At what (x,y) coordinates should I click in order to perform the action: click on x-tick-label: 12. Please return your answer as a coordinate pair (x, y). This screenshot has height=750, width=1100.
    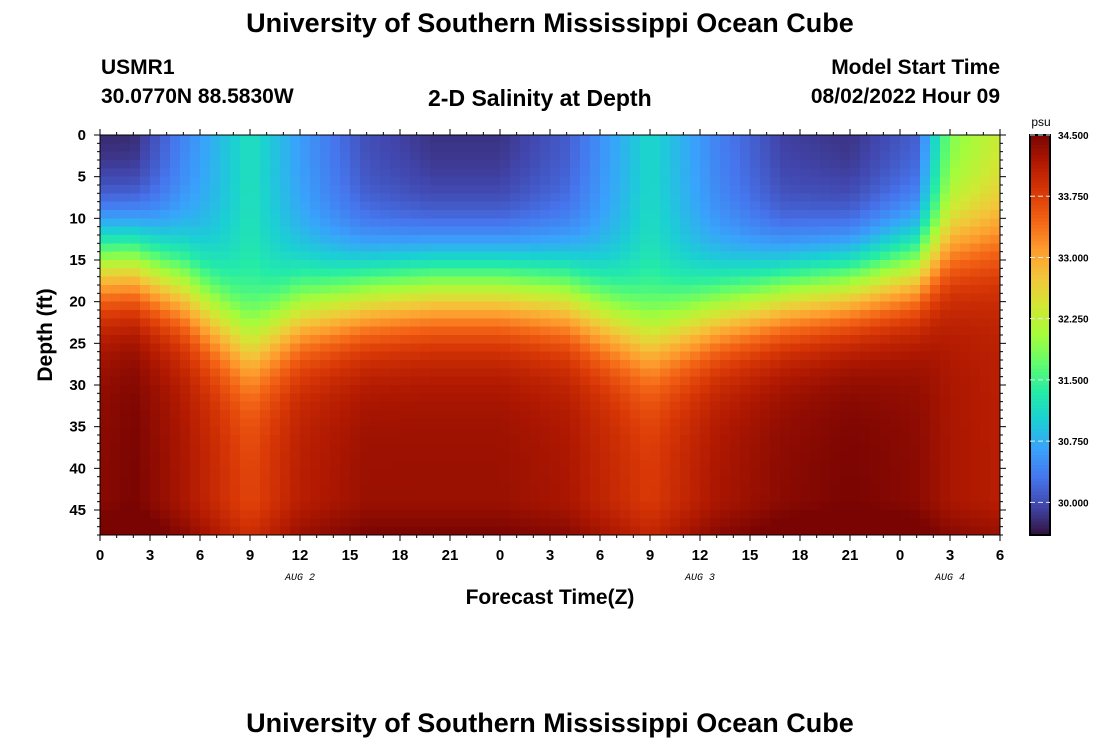
    Looking at the image, I should click on (300, 555).